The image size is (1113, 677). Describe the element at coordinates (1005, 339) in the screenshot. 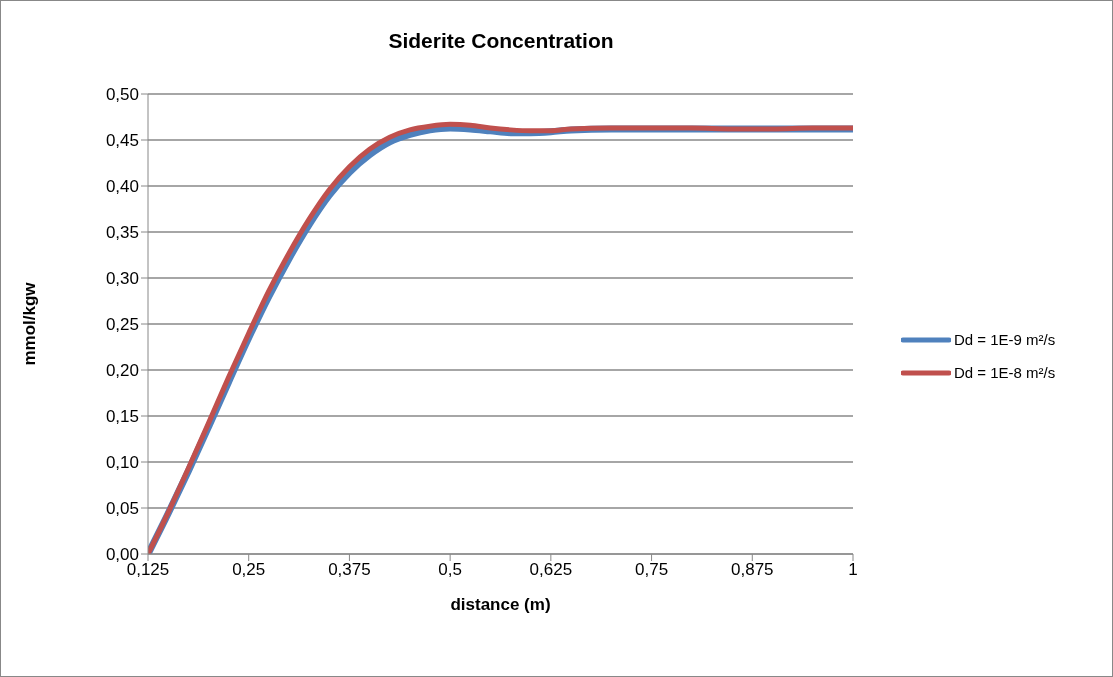

I see `legend-label: Dd = 1E-9 m²/s` at that location.